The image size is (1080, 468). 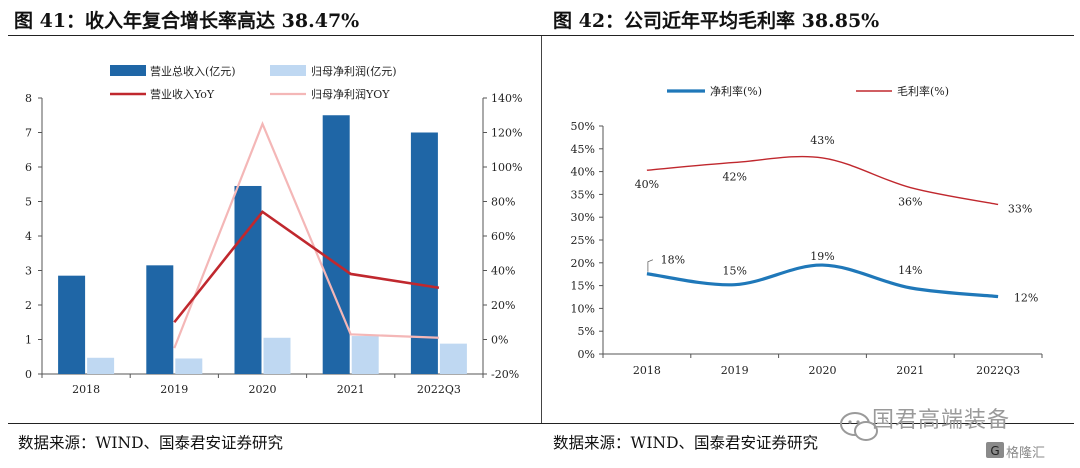 I want to click on y-tick-label-right: -20%, so click(x=505, y=374).